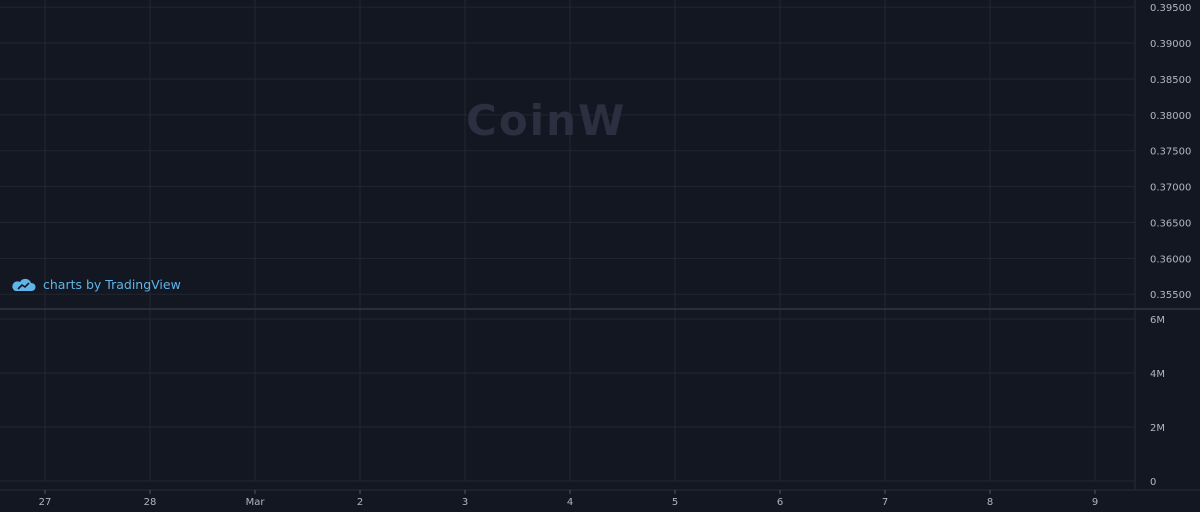 The image size is (1200, 512). I want to click on price-tick-label: 0.36500, so click(1170, 223).